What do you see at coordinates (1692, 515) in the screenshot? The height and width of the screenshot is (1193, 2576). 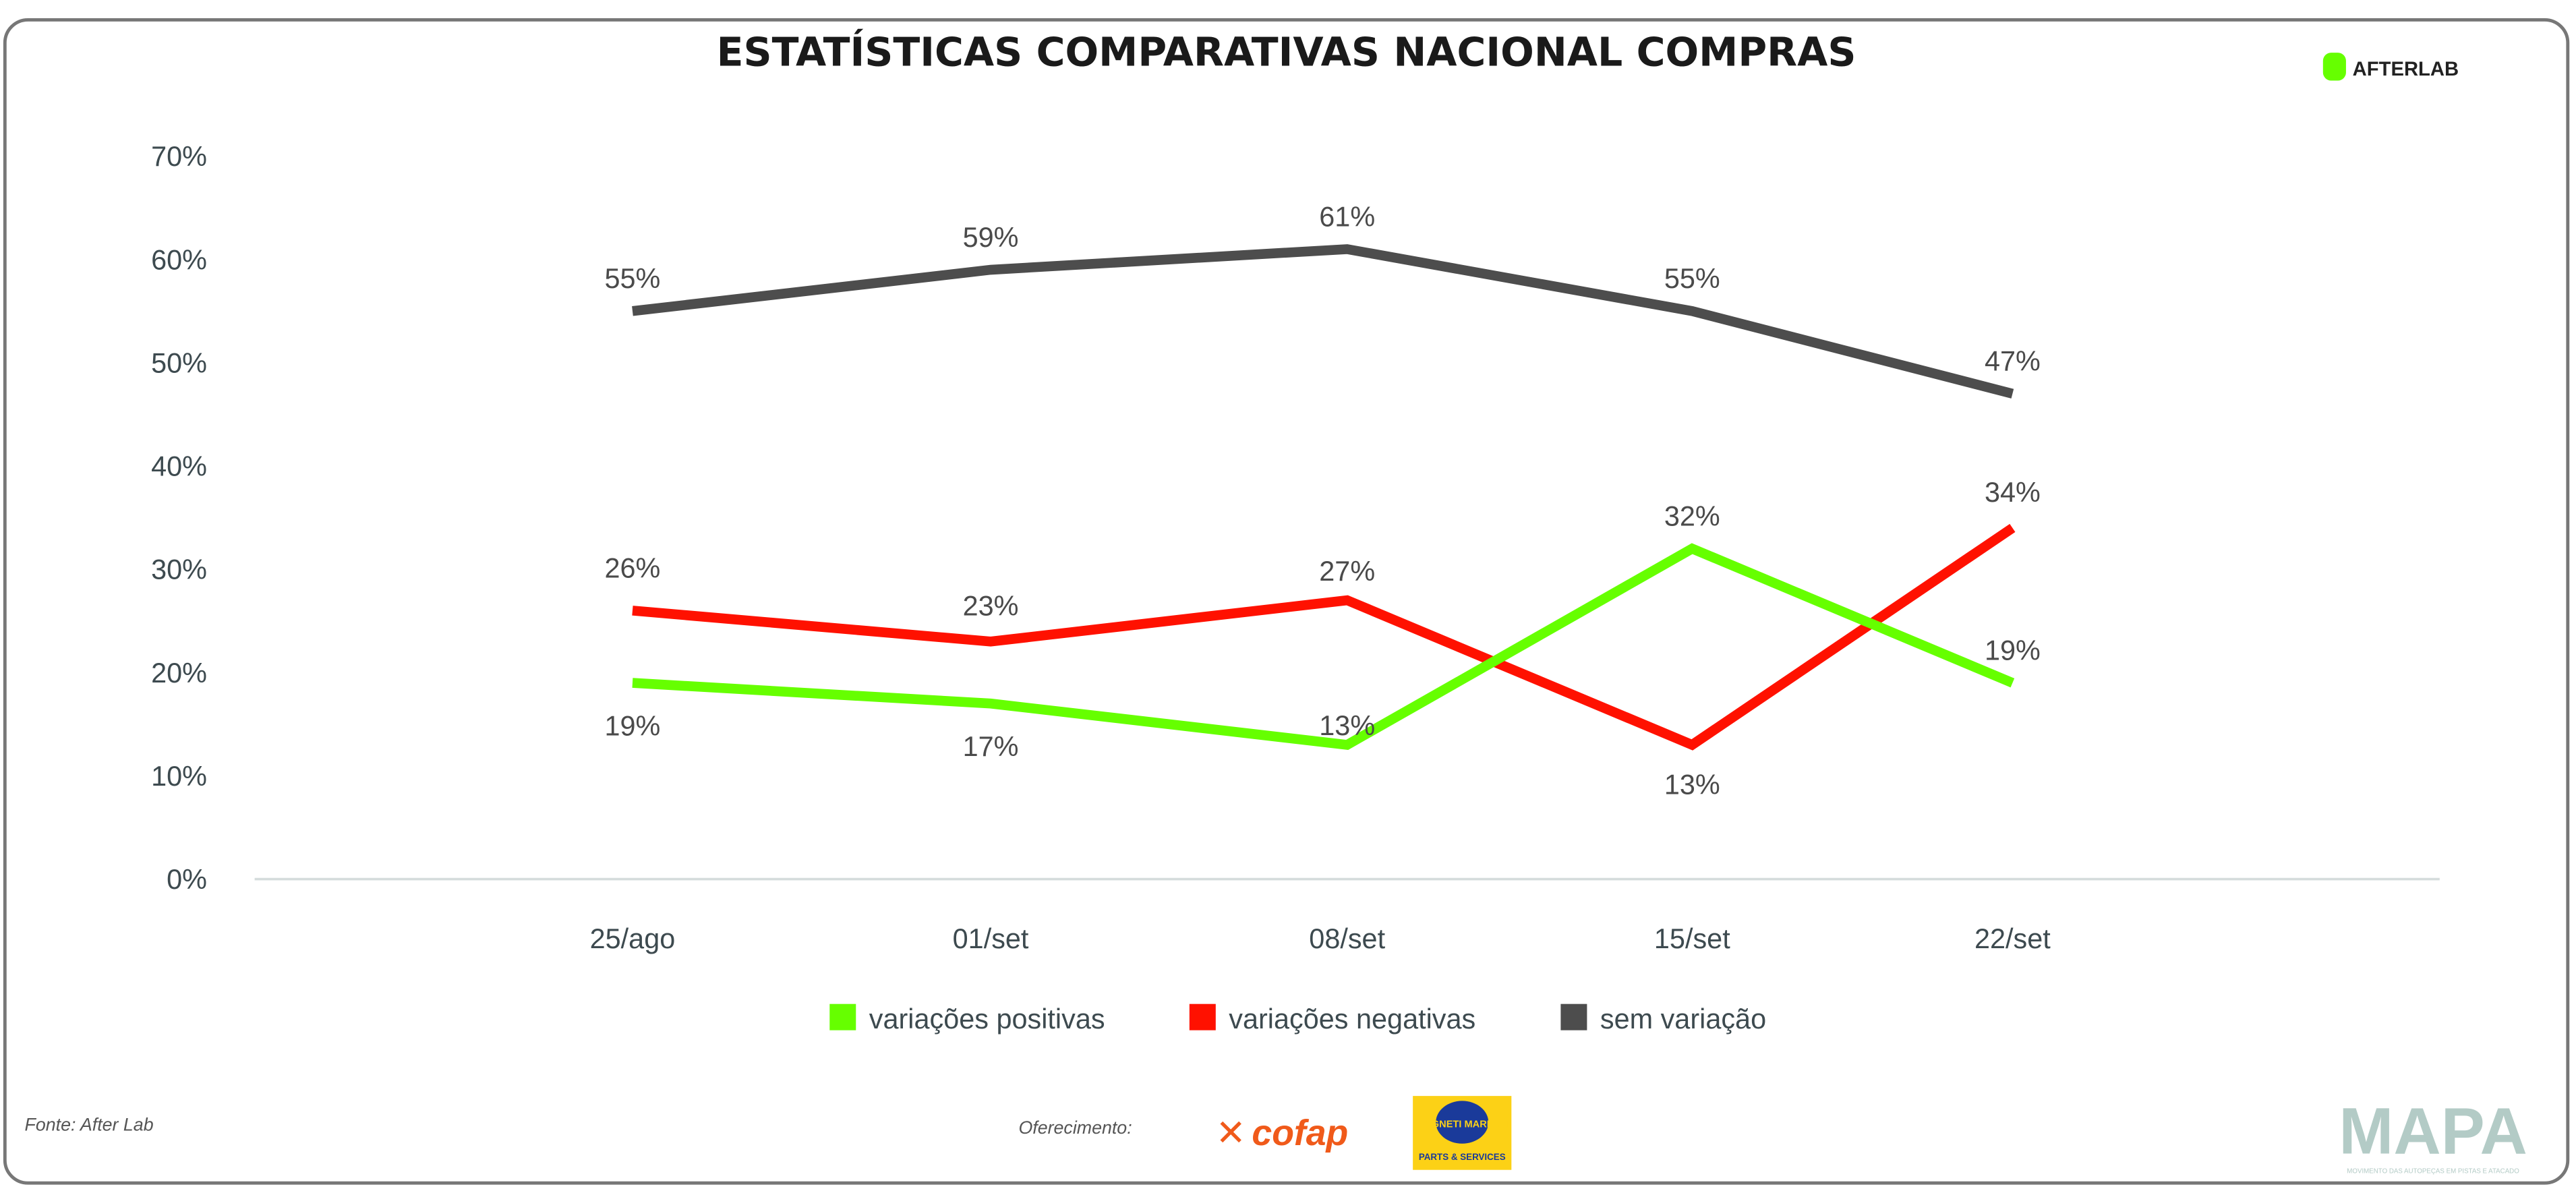 I see `data-label: 32%` at bounding box center [1692, 515].